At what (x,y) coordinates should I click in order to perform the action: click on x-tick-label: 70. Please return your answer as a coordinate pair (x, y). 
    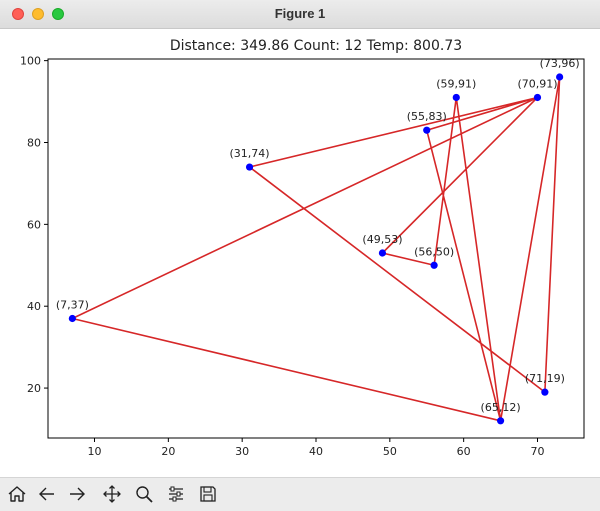
    Looking at the image, I should click on (537, 451).